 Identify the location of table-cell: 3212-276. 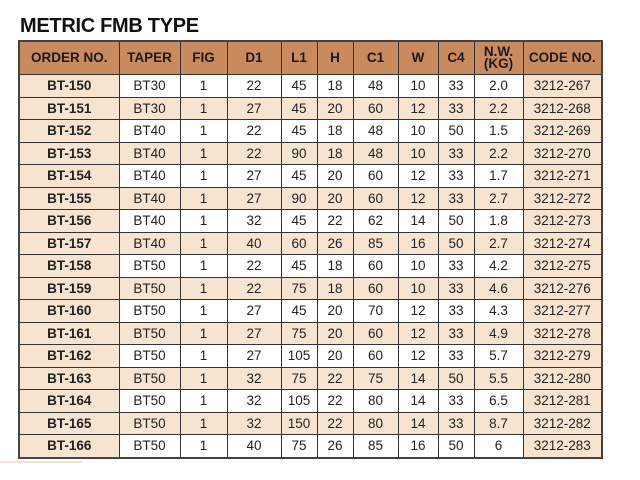
(562, 288).